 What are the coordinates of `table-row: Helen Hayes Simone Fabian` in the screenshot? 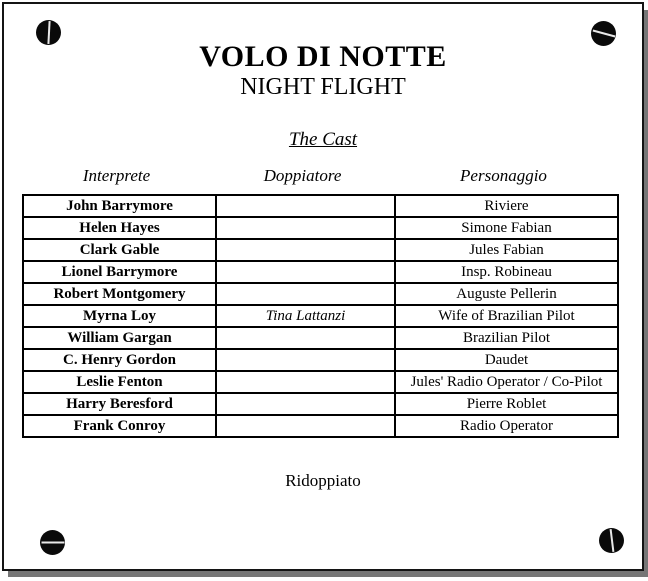 It's located at (320, 227).